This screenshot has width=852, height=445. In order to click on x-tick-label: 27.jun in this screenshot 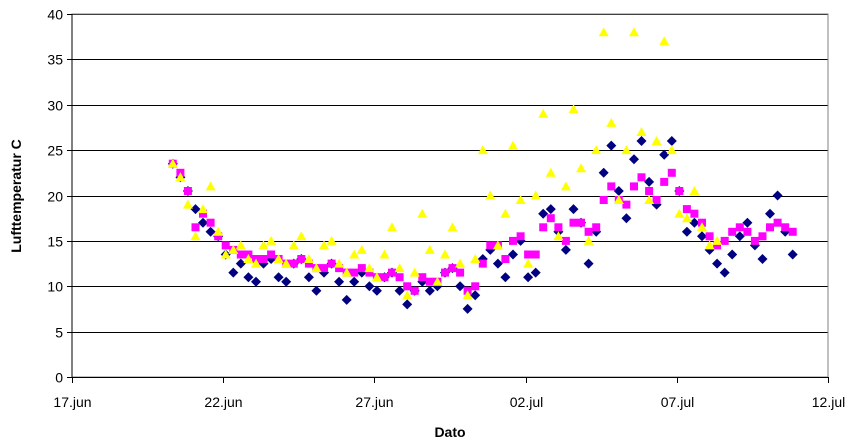, I will do `click(374, 402)`.